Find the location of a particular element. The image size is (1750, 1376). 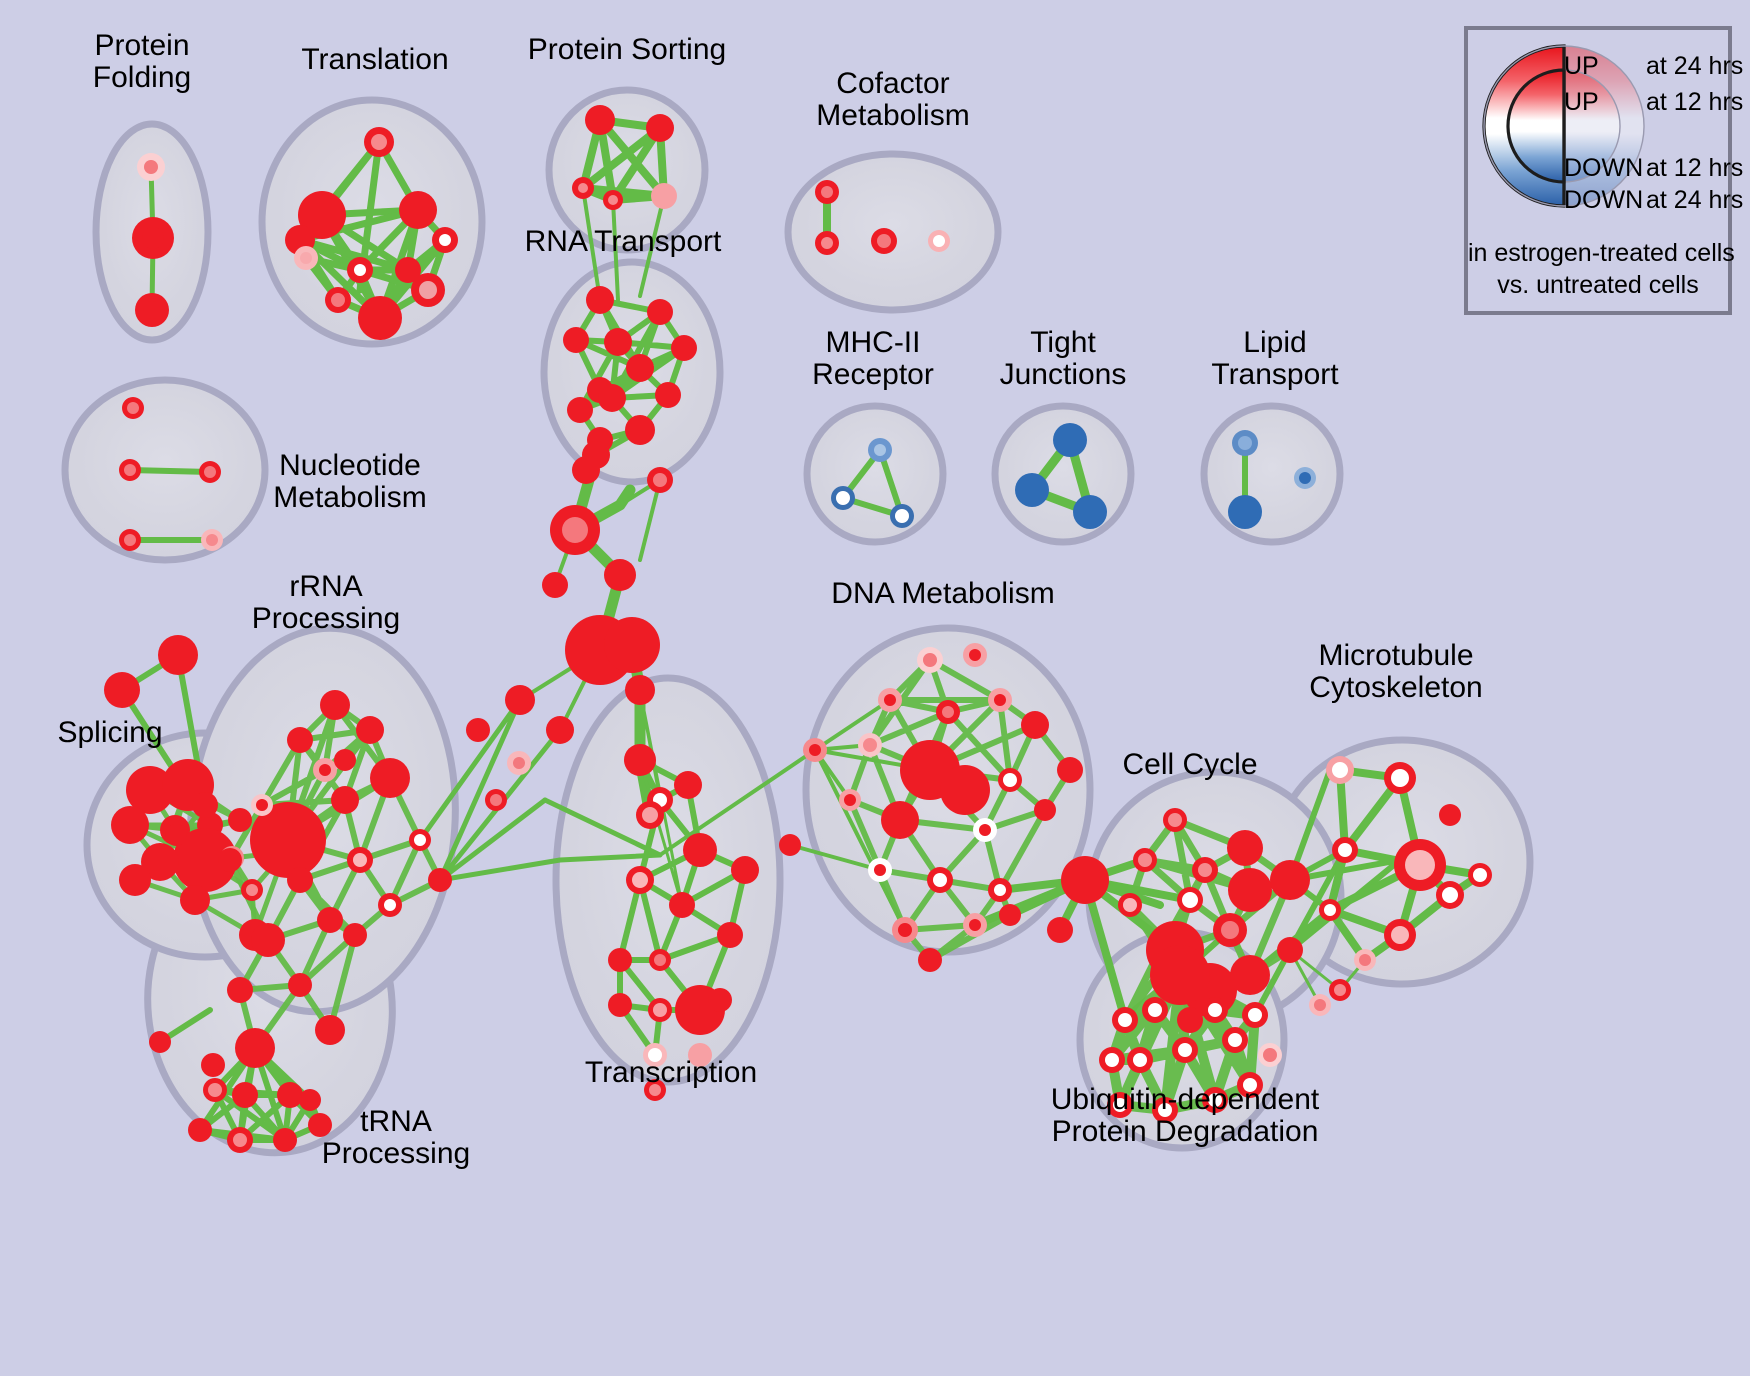

cluster-label-nucleotide-metabolism: Nucleotide Metabolism is located at coordinates (350, 482).